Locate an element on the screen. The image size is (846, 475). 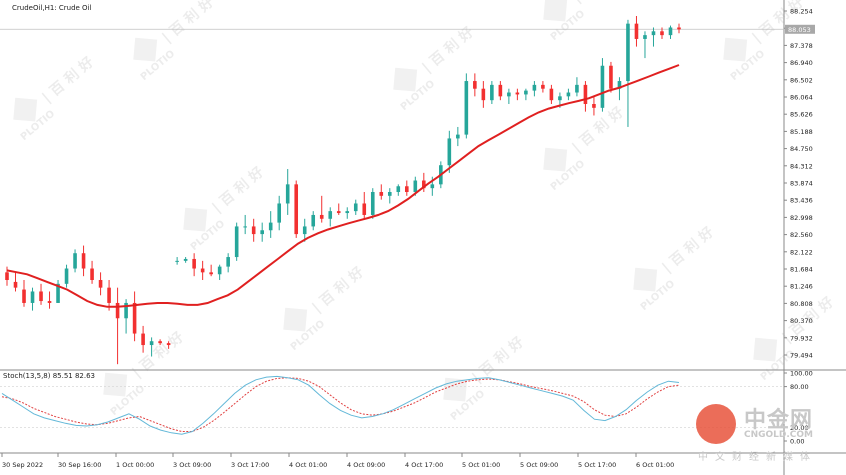
time-tick-label: 4 Oct 01:00 is located at coordinates (308, 465).